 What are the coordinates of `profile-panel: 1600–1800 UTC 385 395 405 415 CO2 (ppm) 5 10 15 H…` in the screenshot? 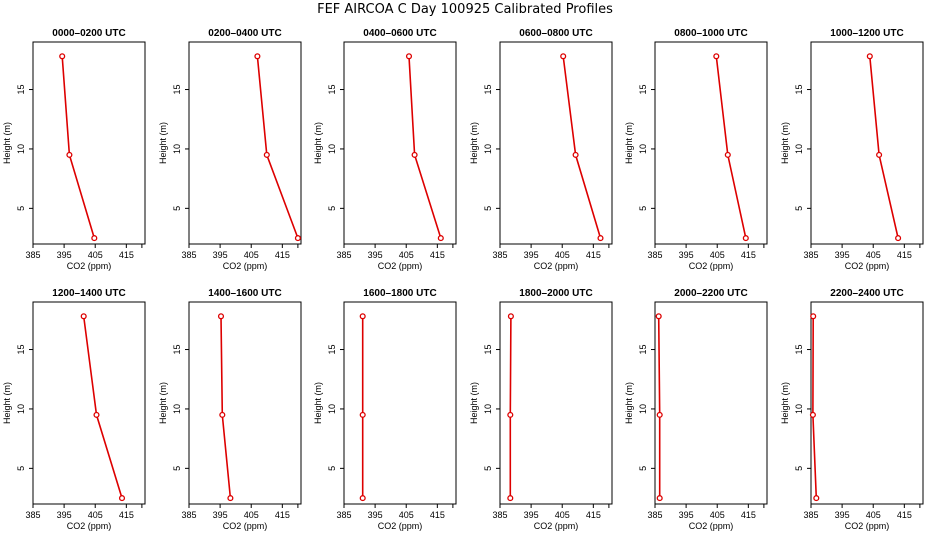 It's located at (385, 409).